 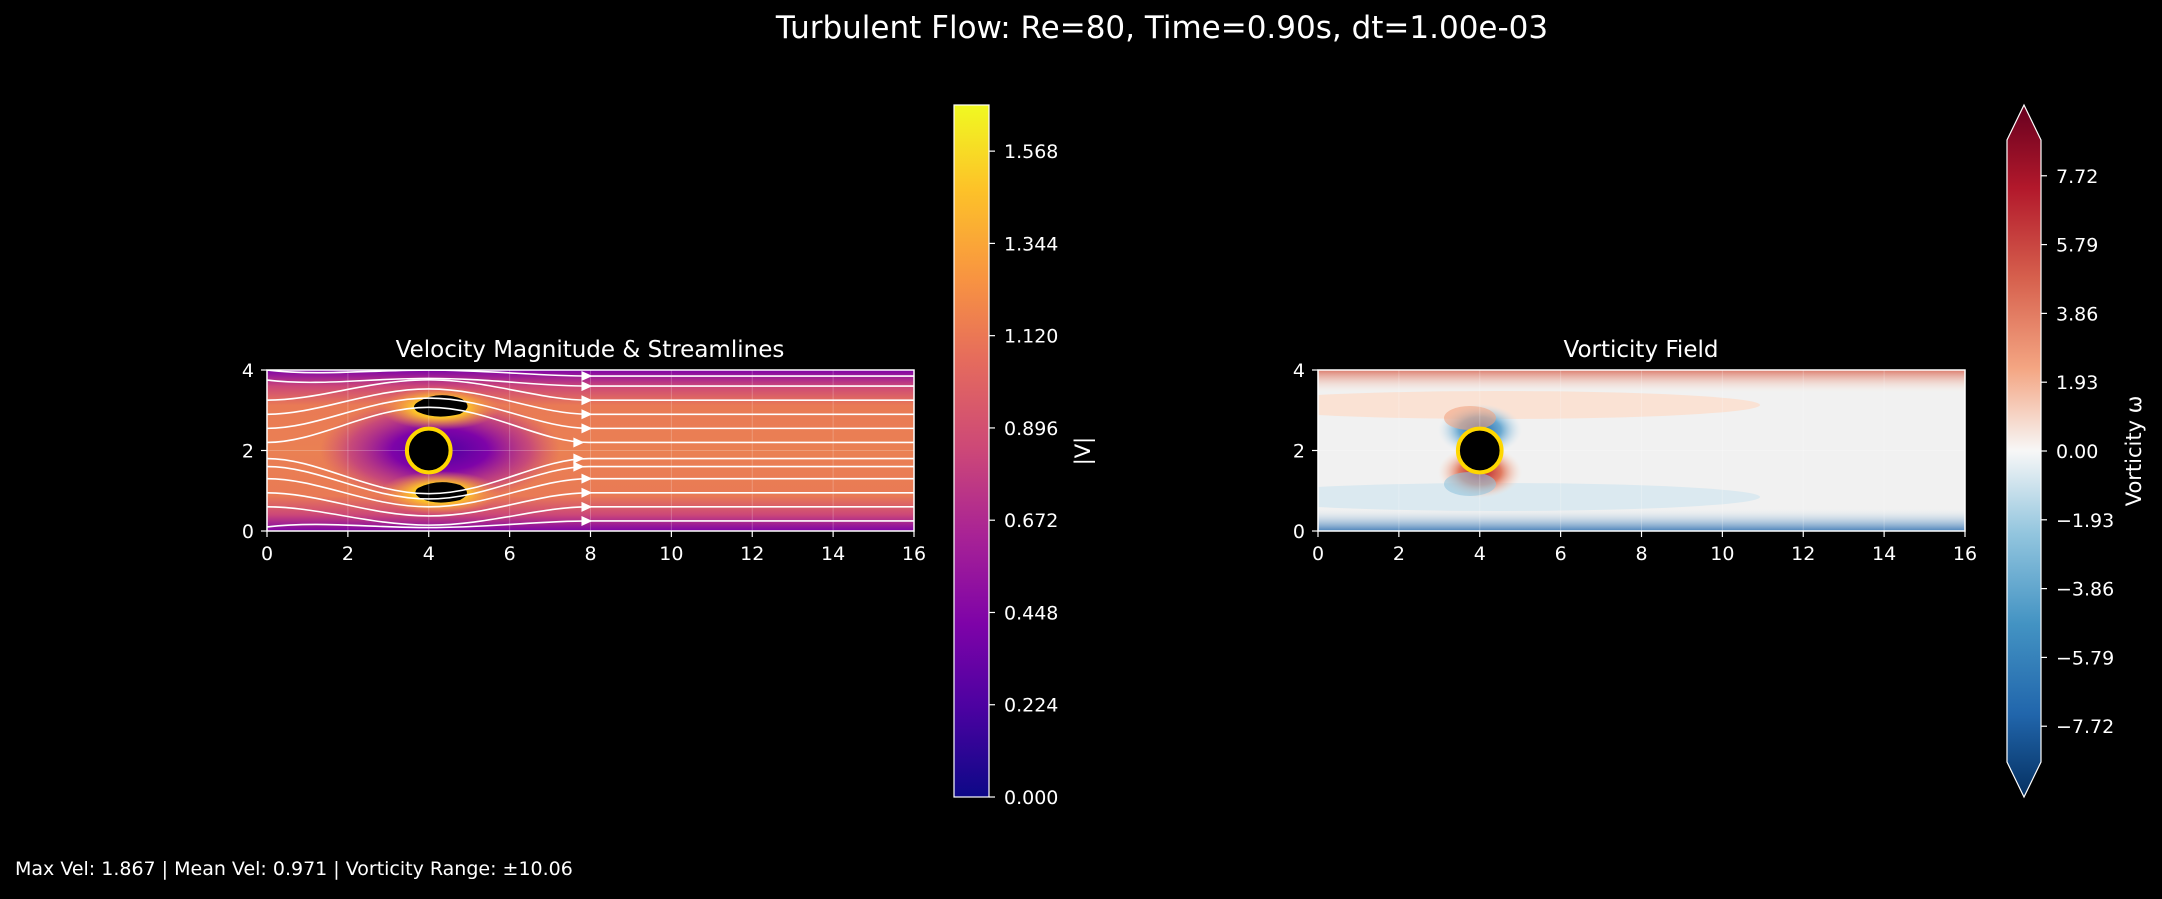 I want to click on velocity-colorbar-ticks: 0.000 0.224 0.448 0.672 0.896 1.120 1.344 1.568, so click(x=1023, y=475).